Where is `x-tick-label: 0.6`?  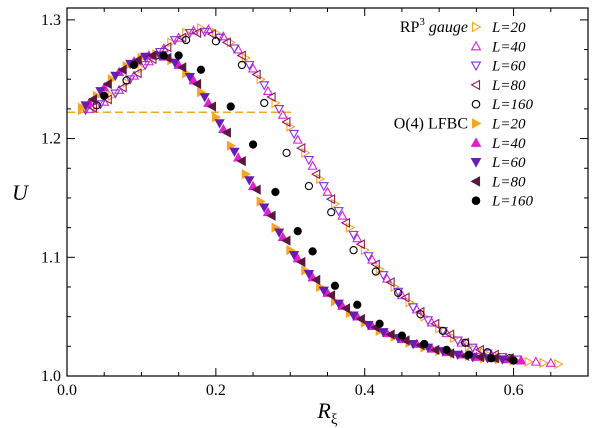
x-tick-label: 0.6 is located at coordinates (514, 390).